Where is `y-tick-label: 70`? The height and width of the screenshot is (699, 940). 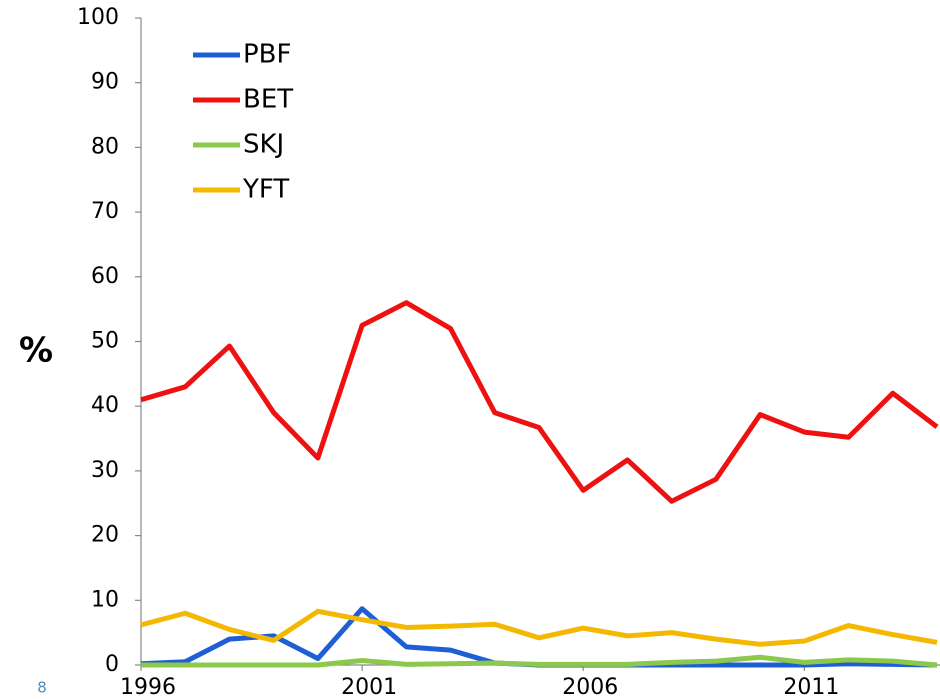
y-tick-label: 70 is located at coordinates (105, 211).